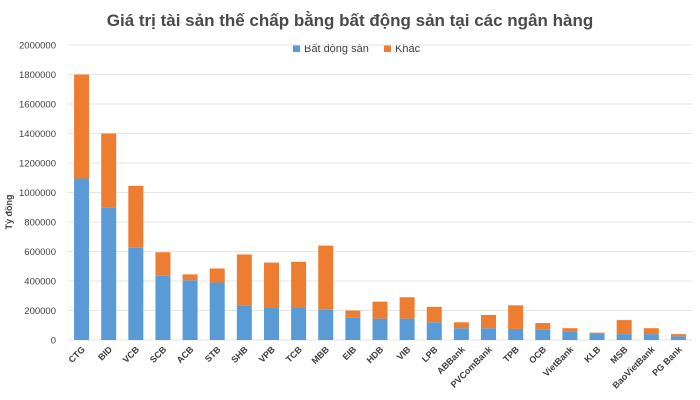  What do you see at coordinates (105, 353) in the screenshot?
I see `x-tick-label: BID` at bounding box center [105, 353].